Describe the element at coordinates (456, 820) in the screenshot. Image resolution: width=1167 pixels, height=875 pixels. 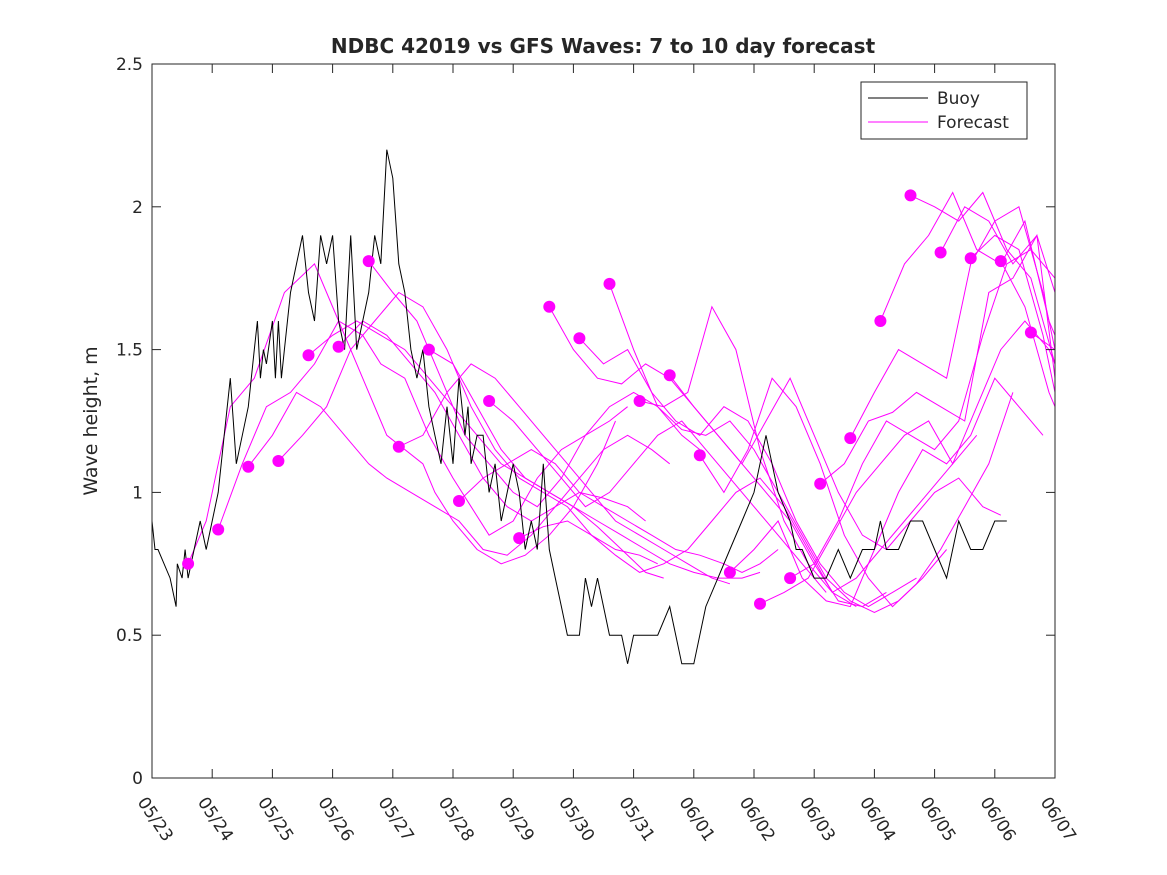
I see `x-tick-label: 05/28` at that location.